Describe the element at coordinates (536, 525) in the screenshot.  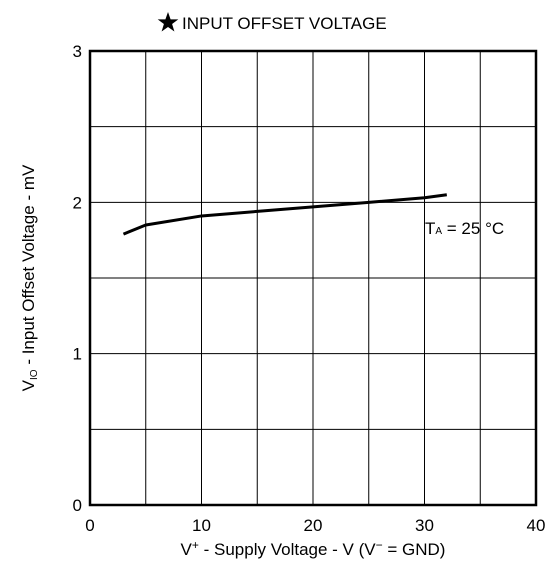
I see `x-tick-label: 40` at that location.